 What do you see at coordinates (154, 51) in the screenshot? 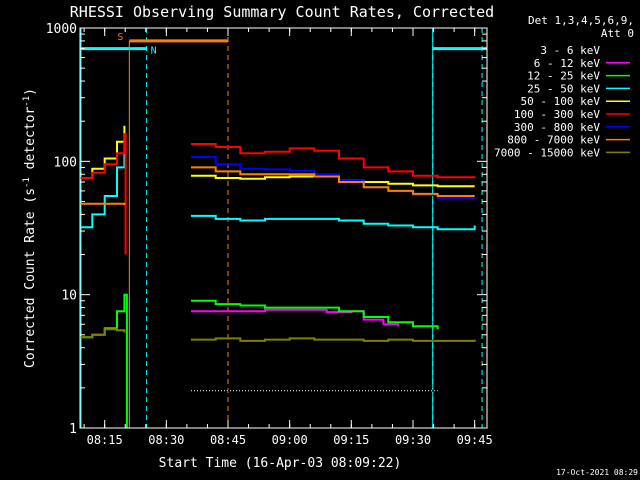
I see `night-flag-label: N` at bounding box center [154, 51].